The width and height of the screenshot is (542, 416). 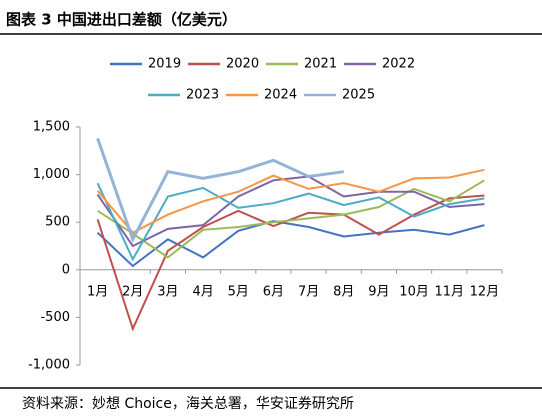 What do you see at coordinates (55, 317) in the screenshot?
I see `y-tick-label: -500` at bounding box center [55, 317].